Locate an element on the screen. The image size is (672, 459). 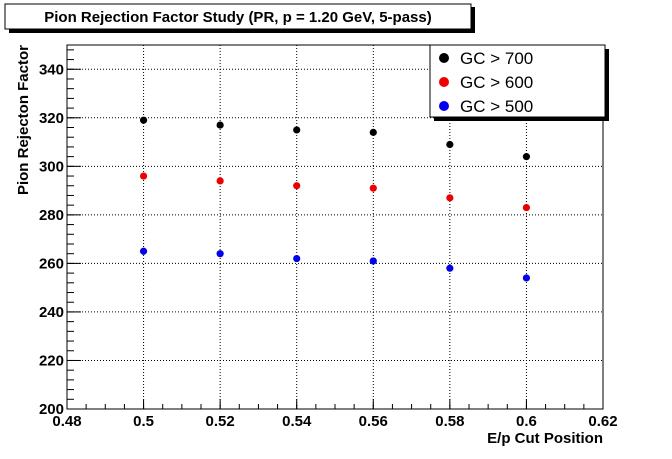
x-tick-label: 0.52 is located at coordinates (220, 421).